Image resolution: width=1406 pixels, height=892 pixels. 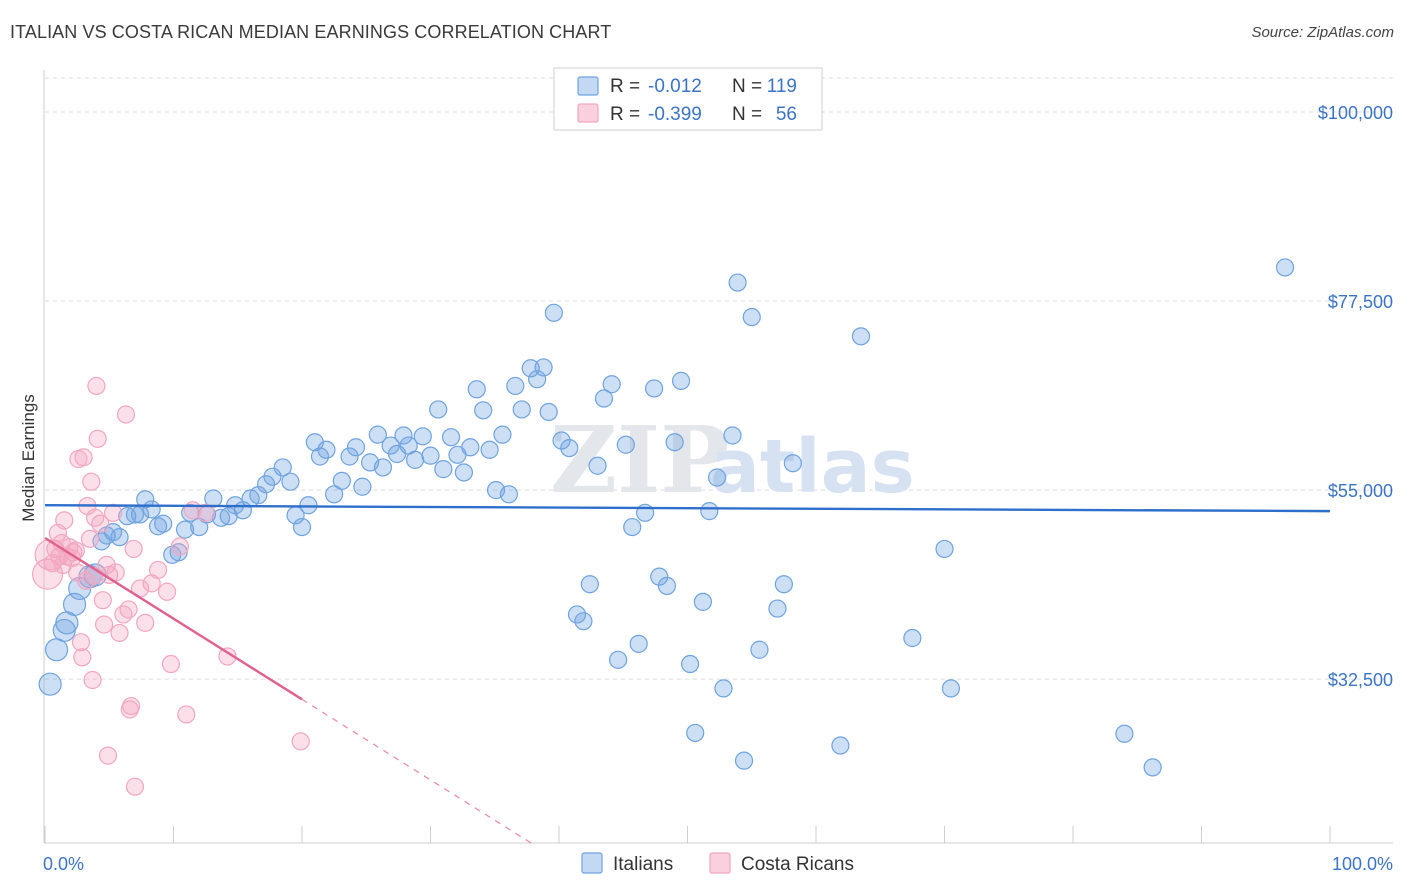 What do you see at coordinates (747, 86) in the screenshot?
I see `legend-n-label-1: N =` at bounding box center [747, 86].